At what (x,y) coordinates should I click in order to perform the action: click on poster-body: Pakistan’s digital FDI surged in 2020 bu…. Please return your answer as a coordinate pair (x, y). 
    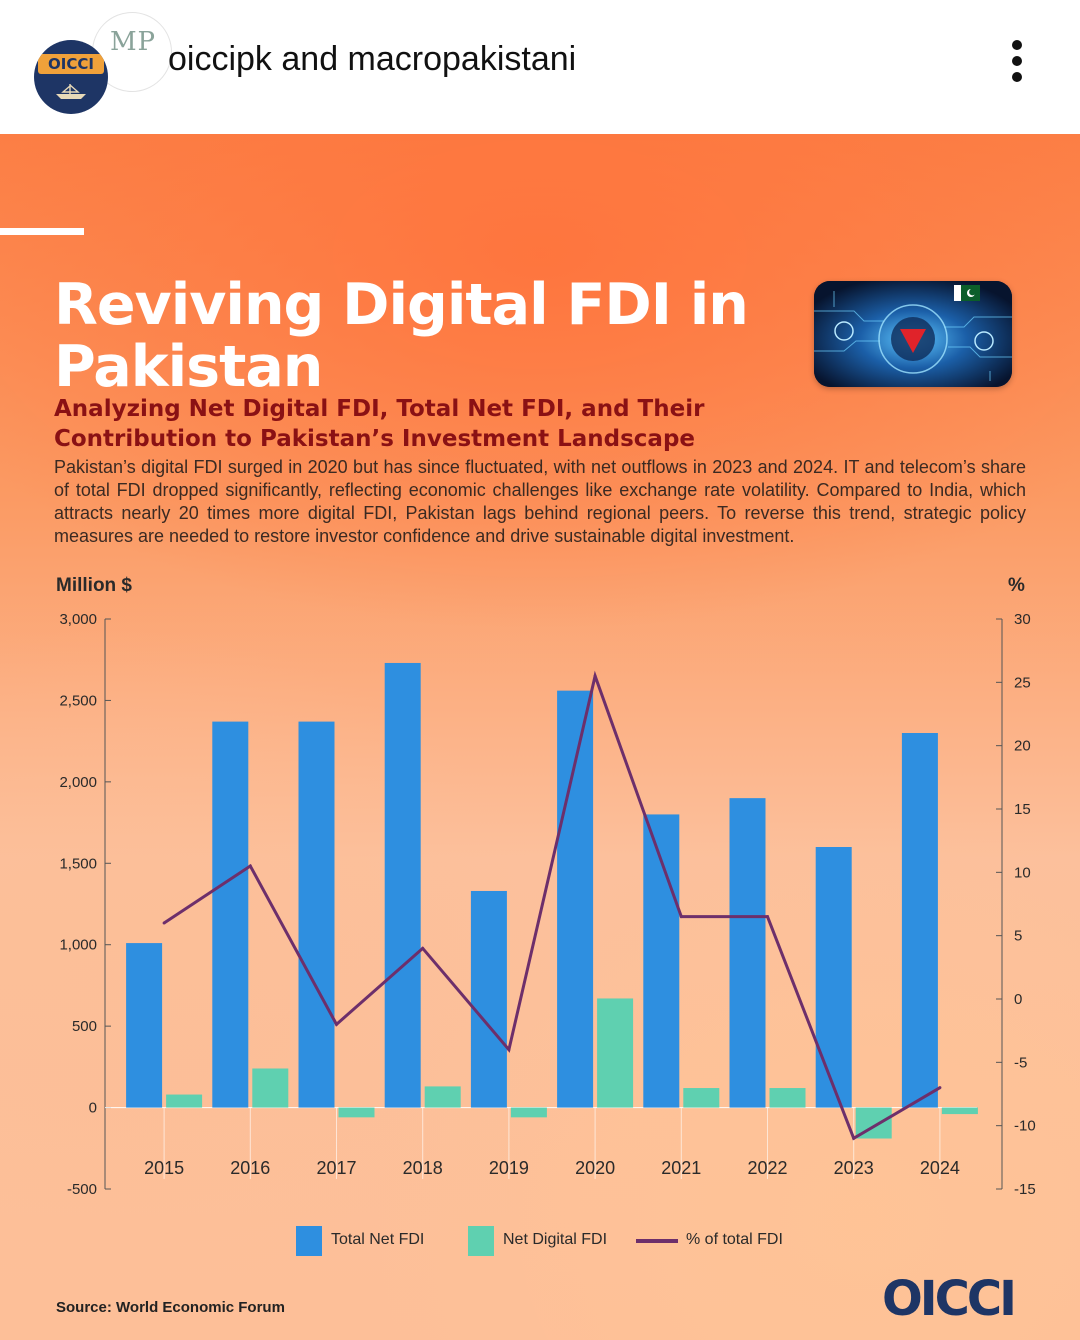
    Looking at the image, I should click on (540, 501).